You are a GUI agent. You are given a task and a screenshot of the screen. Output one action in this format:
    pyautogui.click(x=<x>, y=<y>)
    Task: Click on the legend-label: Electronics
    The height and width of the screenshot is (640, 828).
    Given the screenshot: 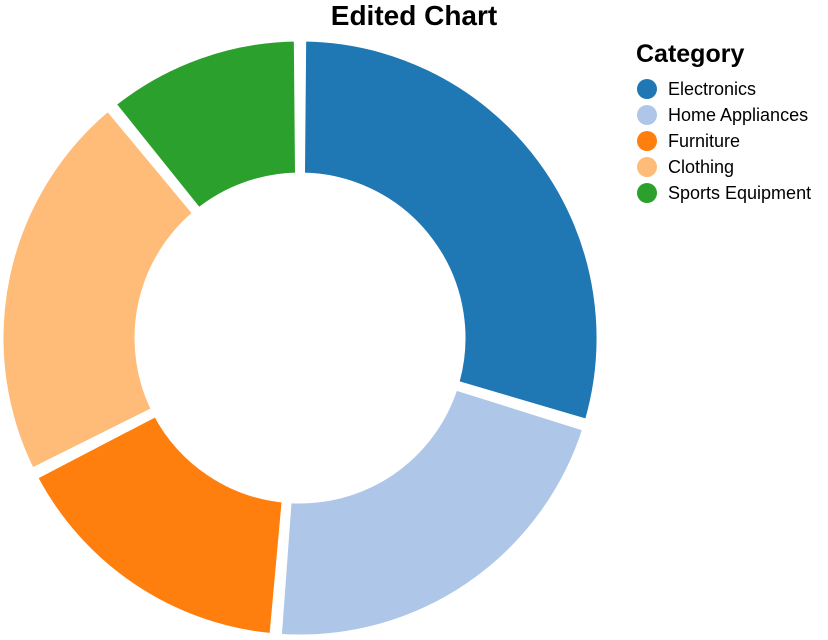 What is the action you would take?
    pyautogui.click(x=712, y=89)
    